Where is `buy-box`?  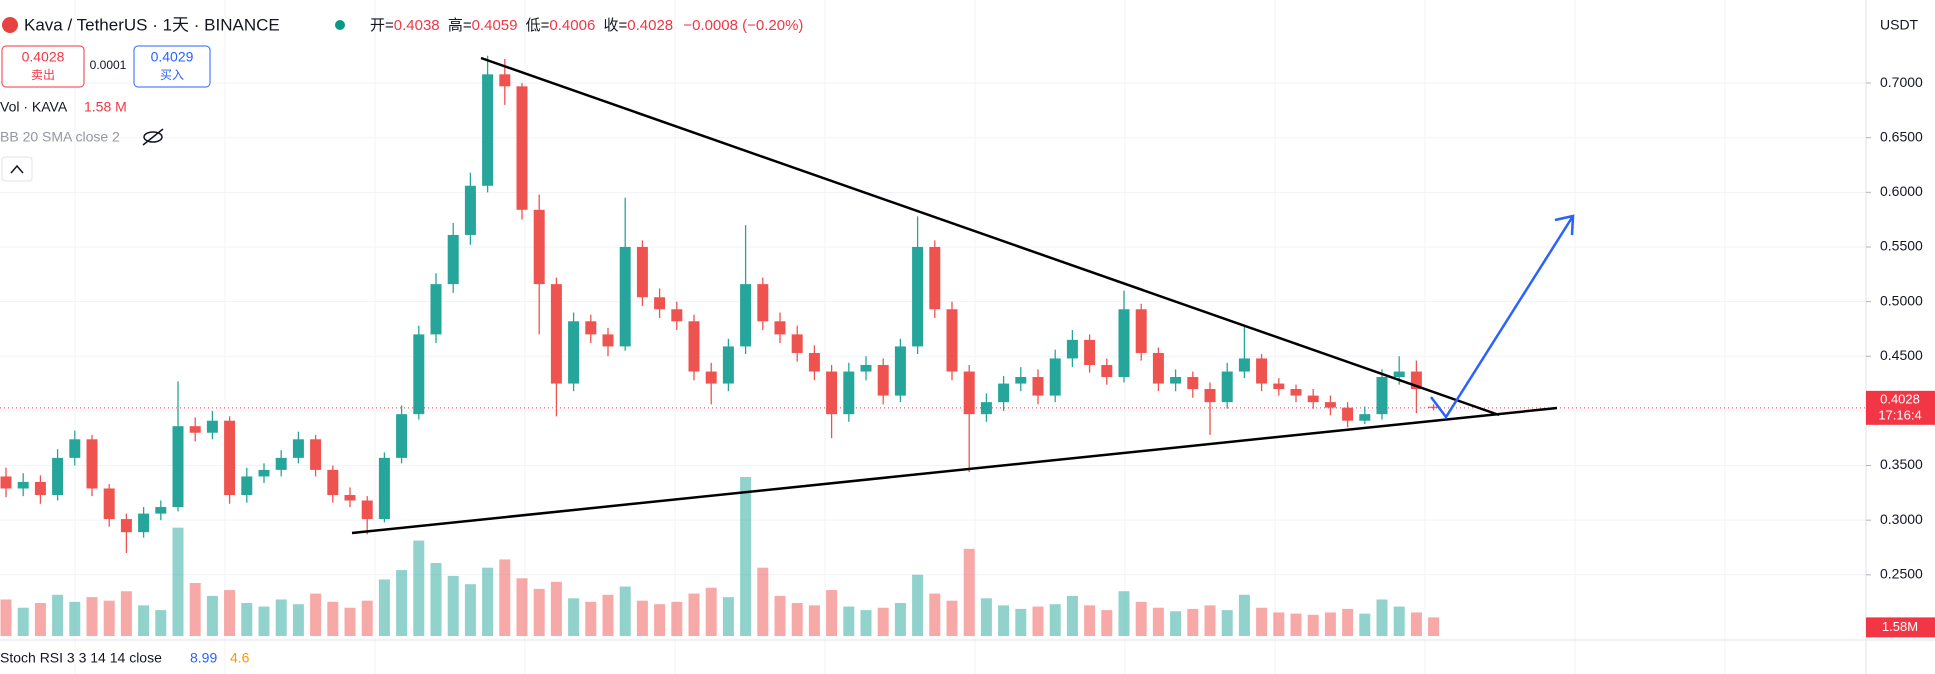
buy-box is located at coordinates (172, 66).